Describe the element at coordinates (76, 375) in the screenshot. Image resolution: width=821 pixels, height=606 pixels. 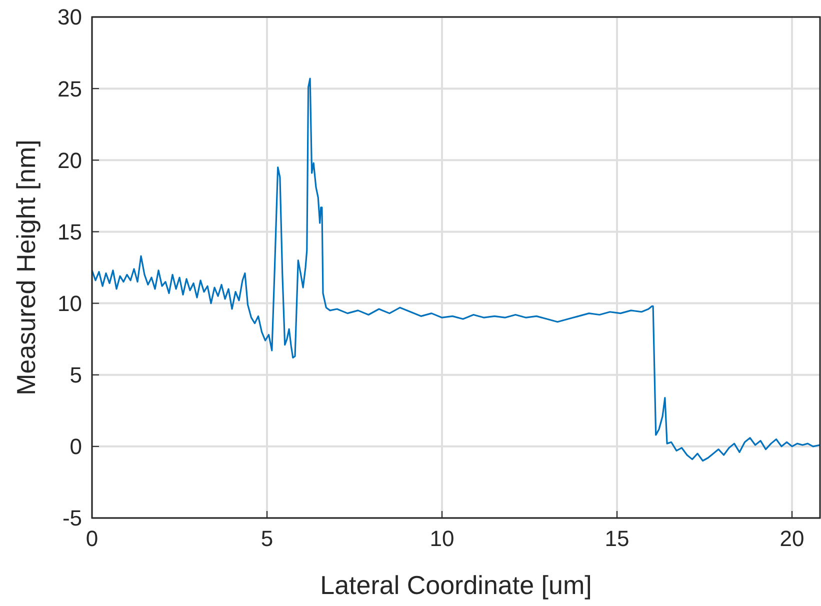
I see `y-tick-label: 5` at that location.